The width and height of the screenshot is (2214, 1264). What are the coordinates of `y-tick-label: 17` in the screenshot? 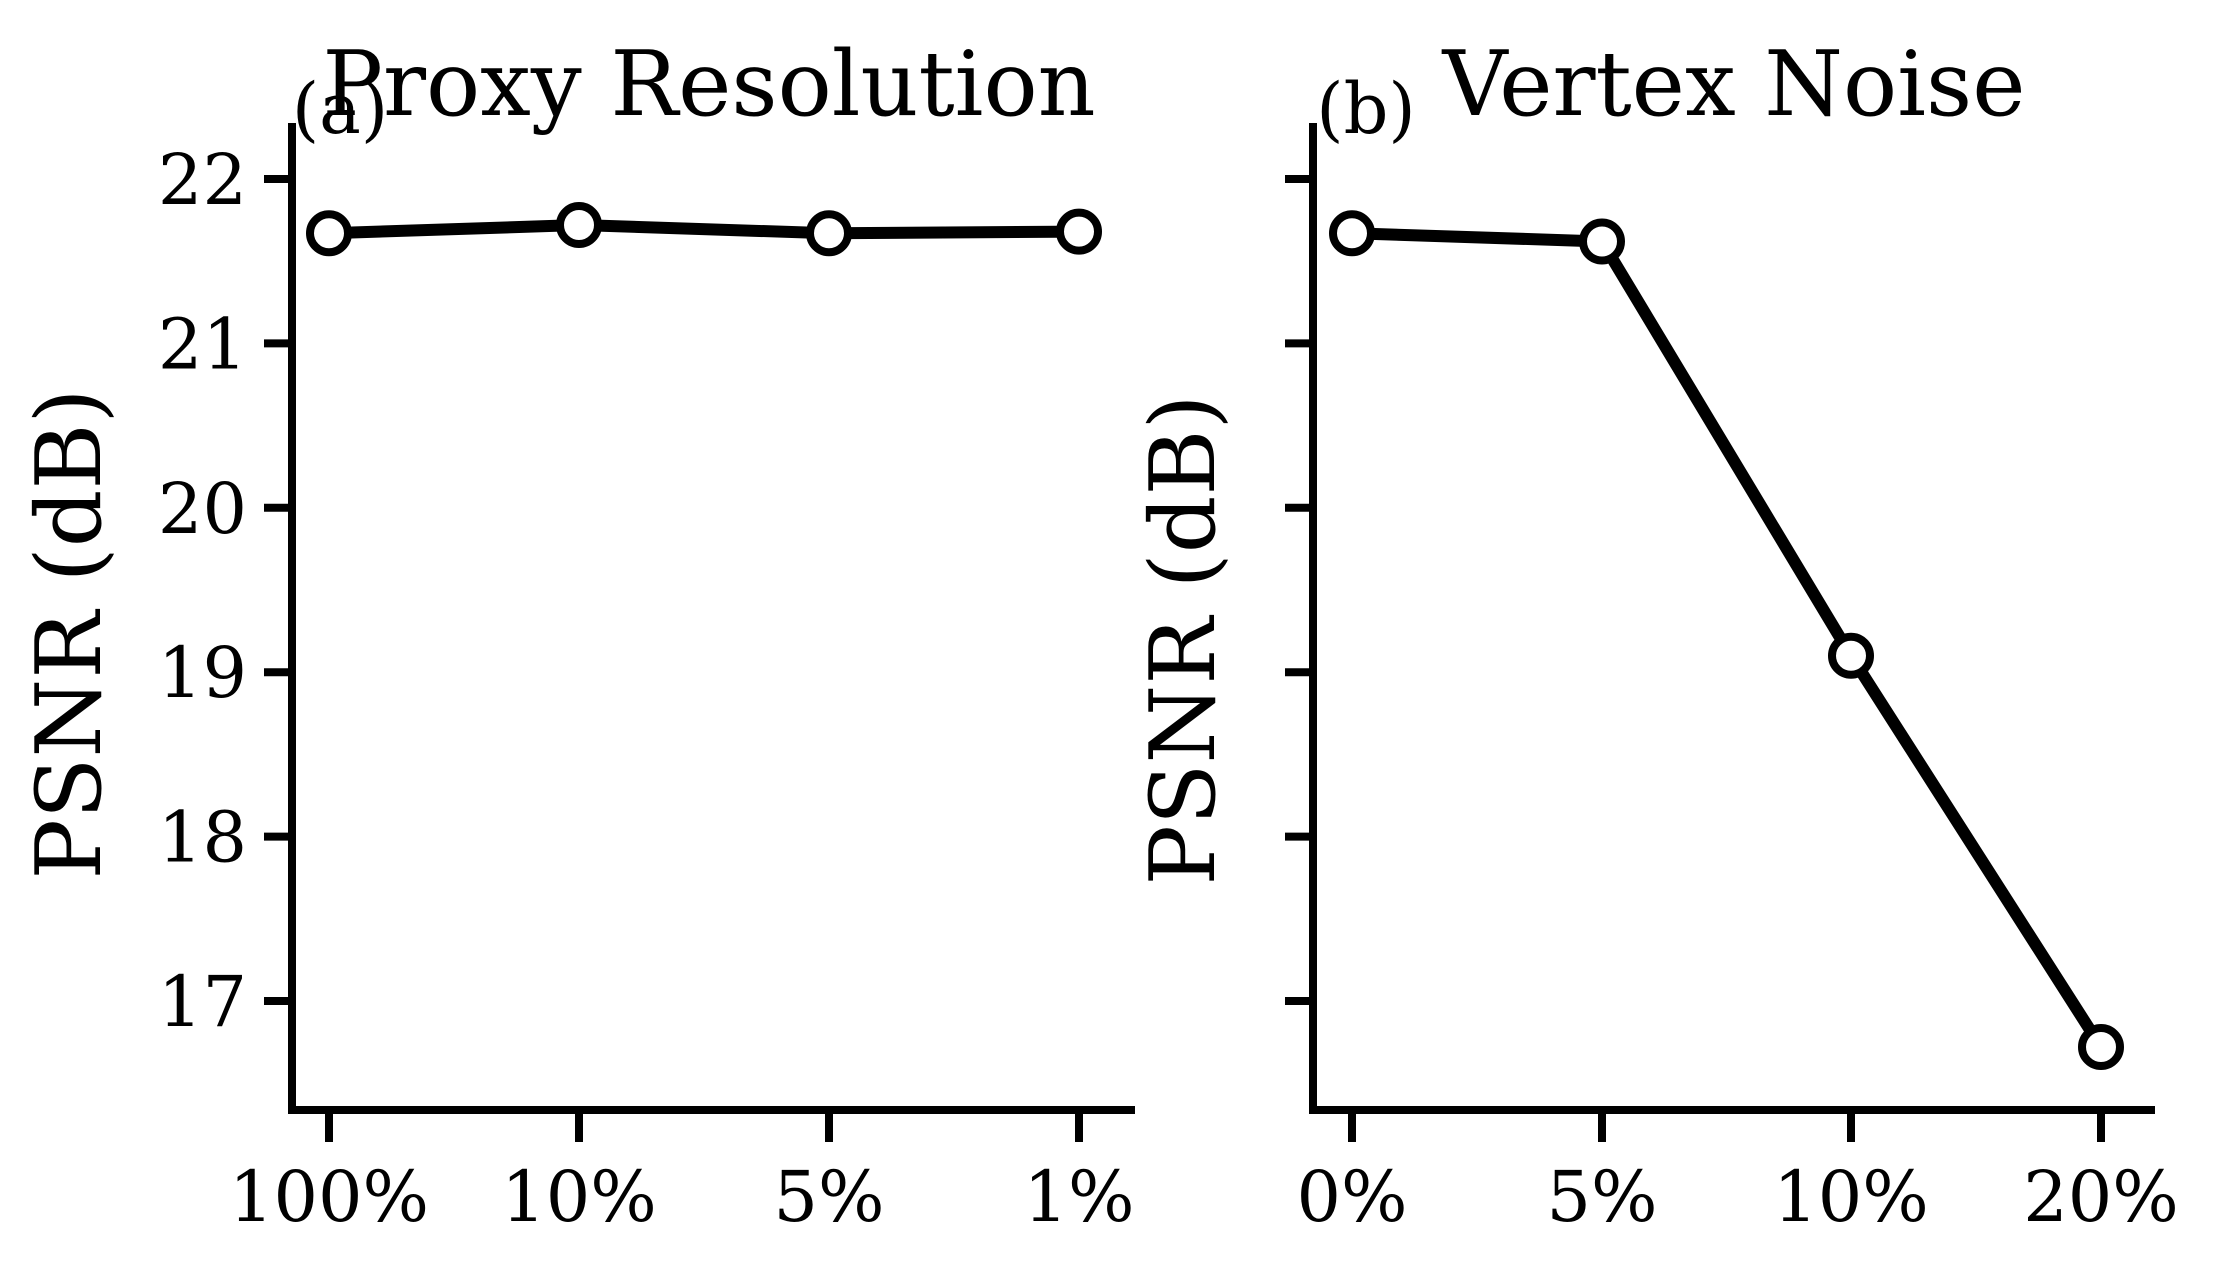 It's located at (202, 1002).